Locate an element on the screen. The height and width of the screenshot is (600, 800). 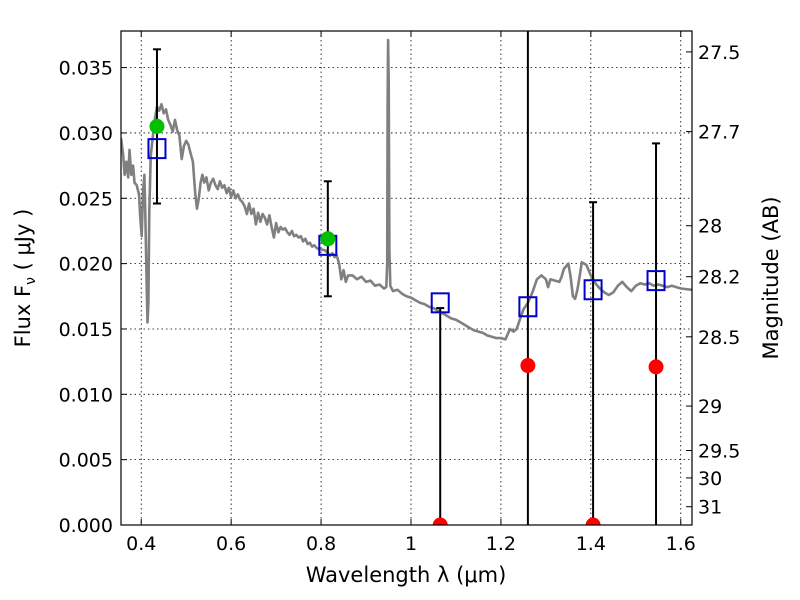
y2-axis-title: Magnitude (AB) is located at coordinates (771, 277).